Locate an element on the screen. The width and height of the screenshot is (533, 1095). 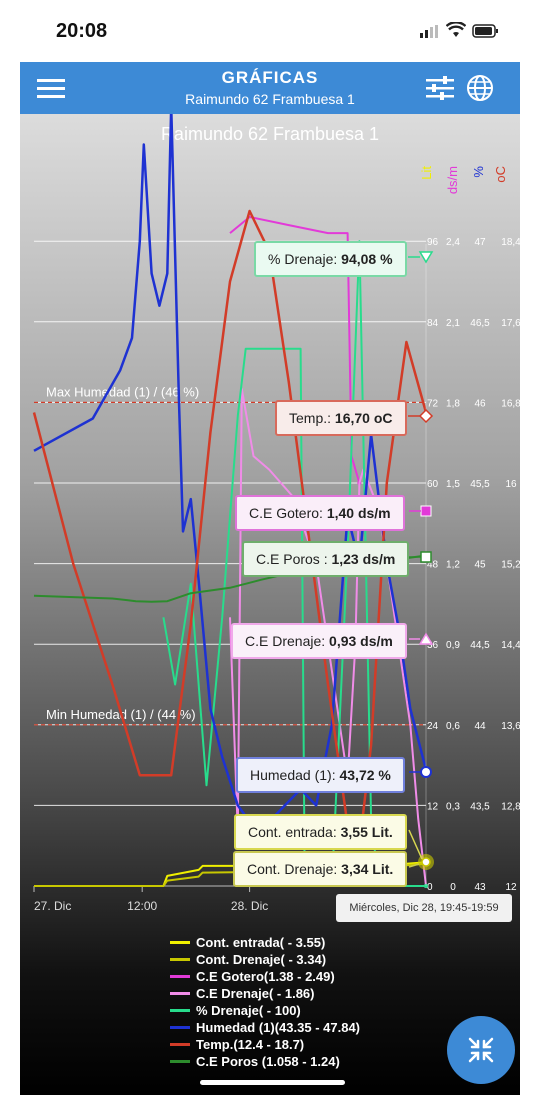
collapse-arrows-icon is located at coordinates (481, 1050).